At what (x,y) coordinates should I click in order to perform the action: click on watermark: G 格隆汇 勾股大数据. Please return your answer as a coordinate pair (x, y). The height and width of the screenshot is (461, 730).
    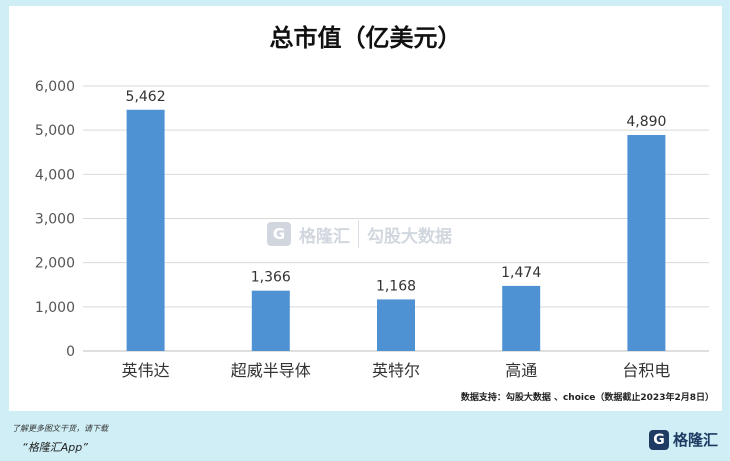
    Looking at the image, I should click on (359, 234).